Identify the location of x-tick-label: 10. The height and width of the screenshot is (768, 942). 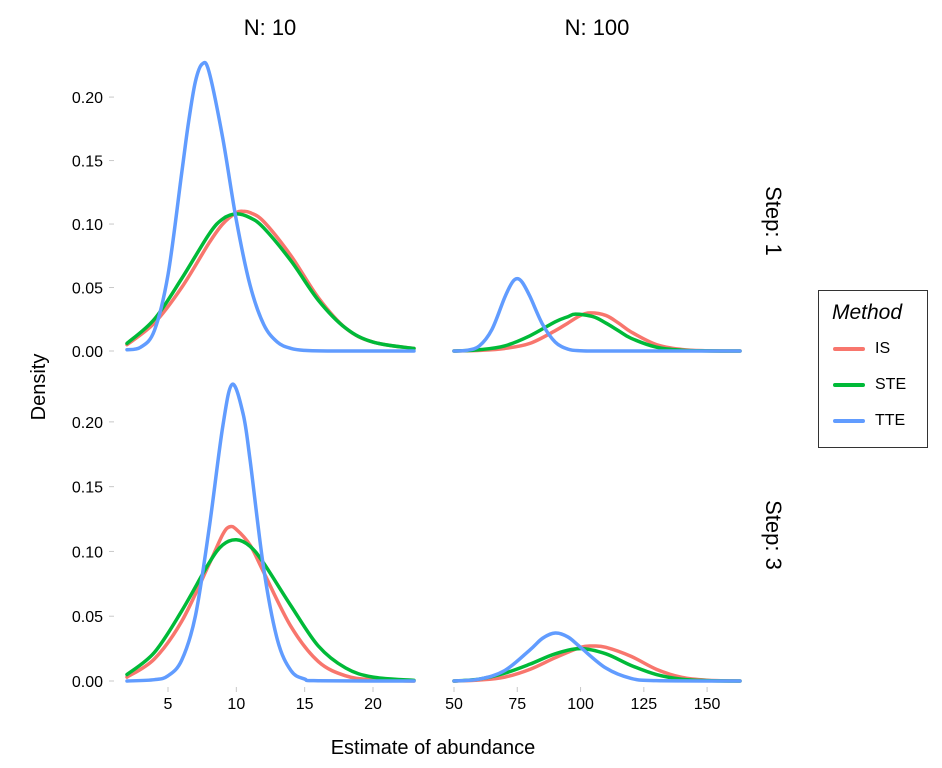
(236, 704).